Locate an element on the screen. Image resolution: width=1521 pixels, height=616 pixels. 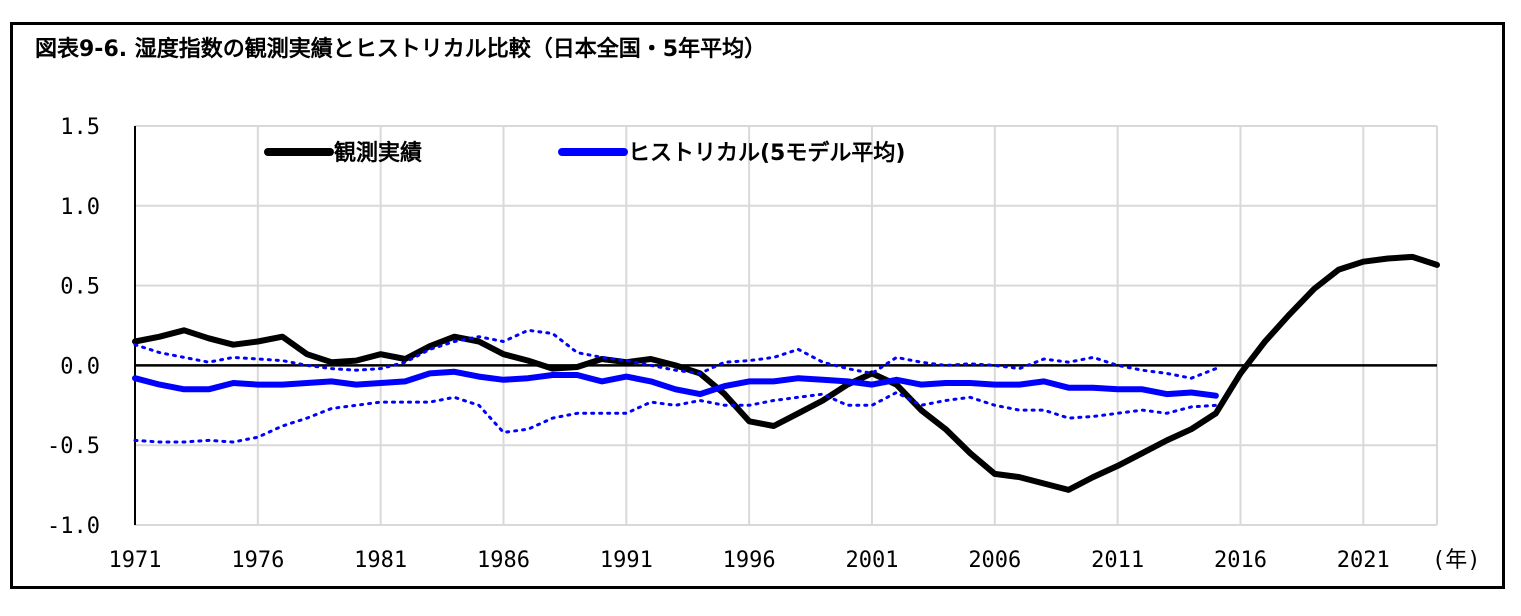
x-tick-label: 1976 is located at coordinates (257, 560).